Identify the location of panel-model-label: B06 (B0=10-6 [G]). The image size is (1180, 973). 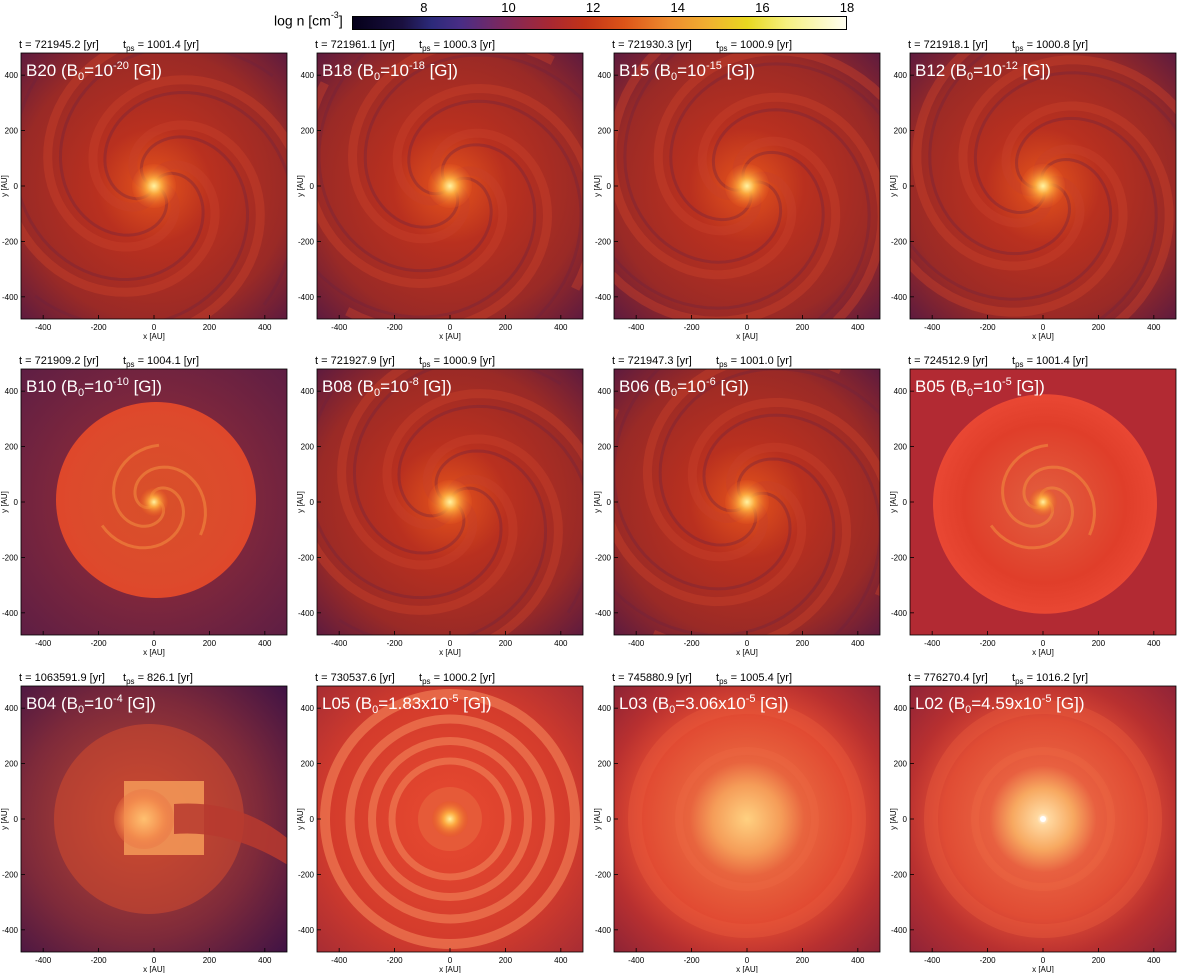
(684, 387).